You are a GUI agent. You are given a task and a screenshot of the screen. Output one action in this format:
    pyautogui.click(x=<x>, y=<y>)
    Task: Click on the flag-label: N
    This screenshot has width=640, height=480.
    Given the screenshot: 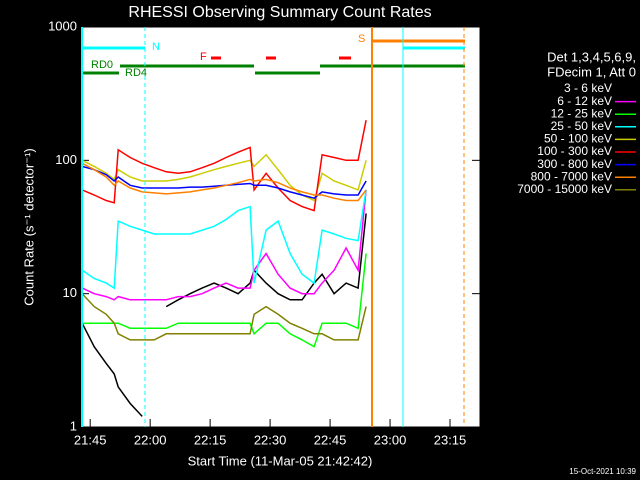 What is the action you would take?
    pyautogui.click(x=156, y=47)
    